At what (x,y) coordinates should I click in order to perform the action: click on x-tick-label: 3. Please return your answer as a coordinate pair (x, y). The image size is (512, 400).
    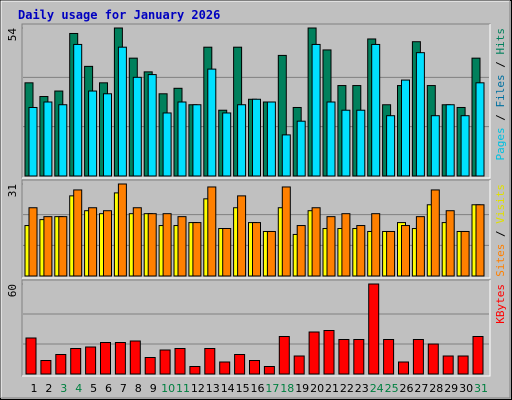
    Looking at the image, I should click on (63, 388).